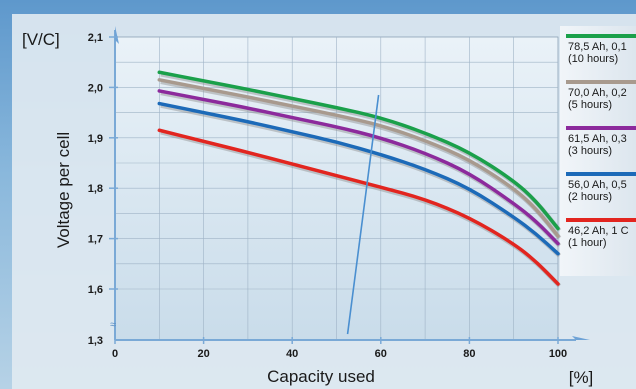 The width and height of the screenshot is (636, 389). What do you see at coordinates (95, 240) in the screenshot?
I see `y-tick-label: 1,7` at bounding box center [95, 240].